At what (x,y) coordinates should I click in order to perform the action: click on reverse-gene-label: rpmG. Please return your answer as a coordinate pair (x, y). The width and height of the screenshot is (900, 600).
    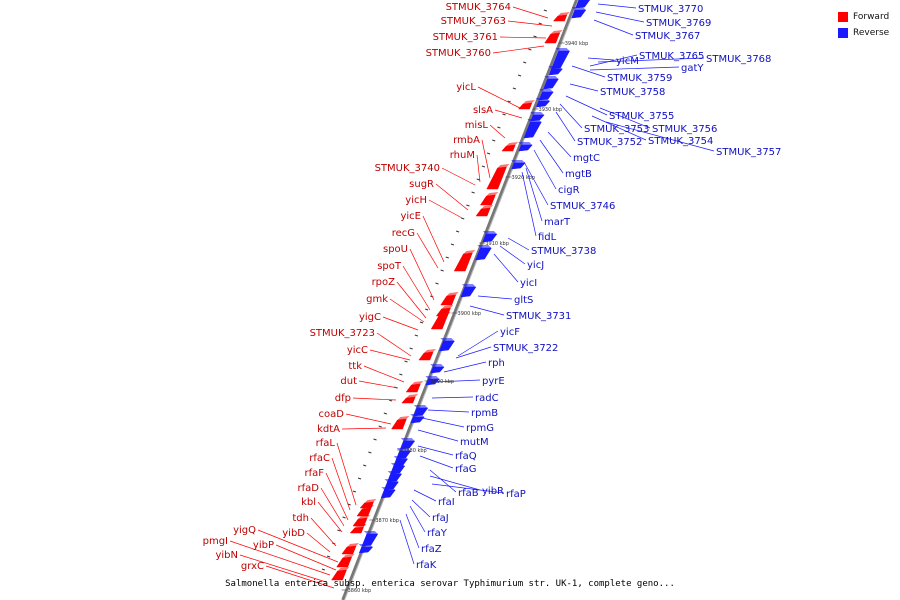
    Looking at the image, I should click on (480, 428).